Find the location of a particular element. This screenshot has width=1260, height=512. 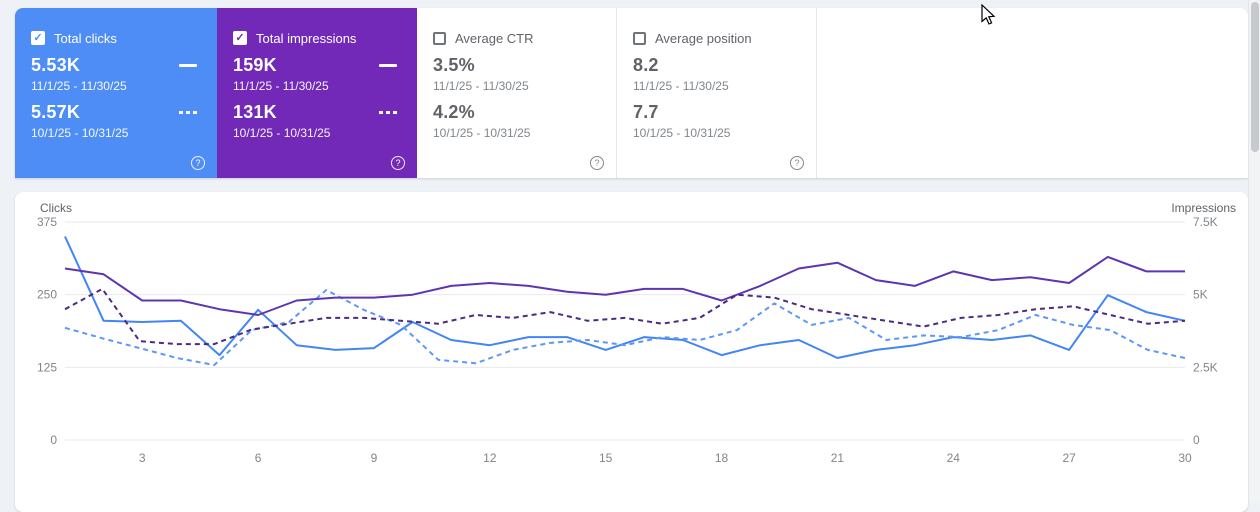

svg-text: 375 is located at coordinates (47, 222).